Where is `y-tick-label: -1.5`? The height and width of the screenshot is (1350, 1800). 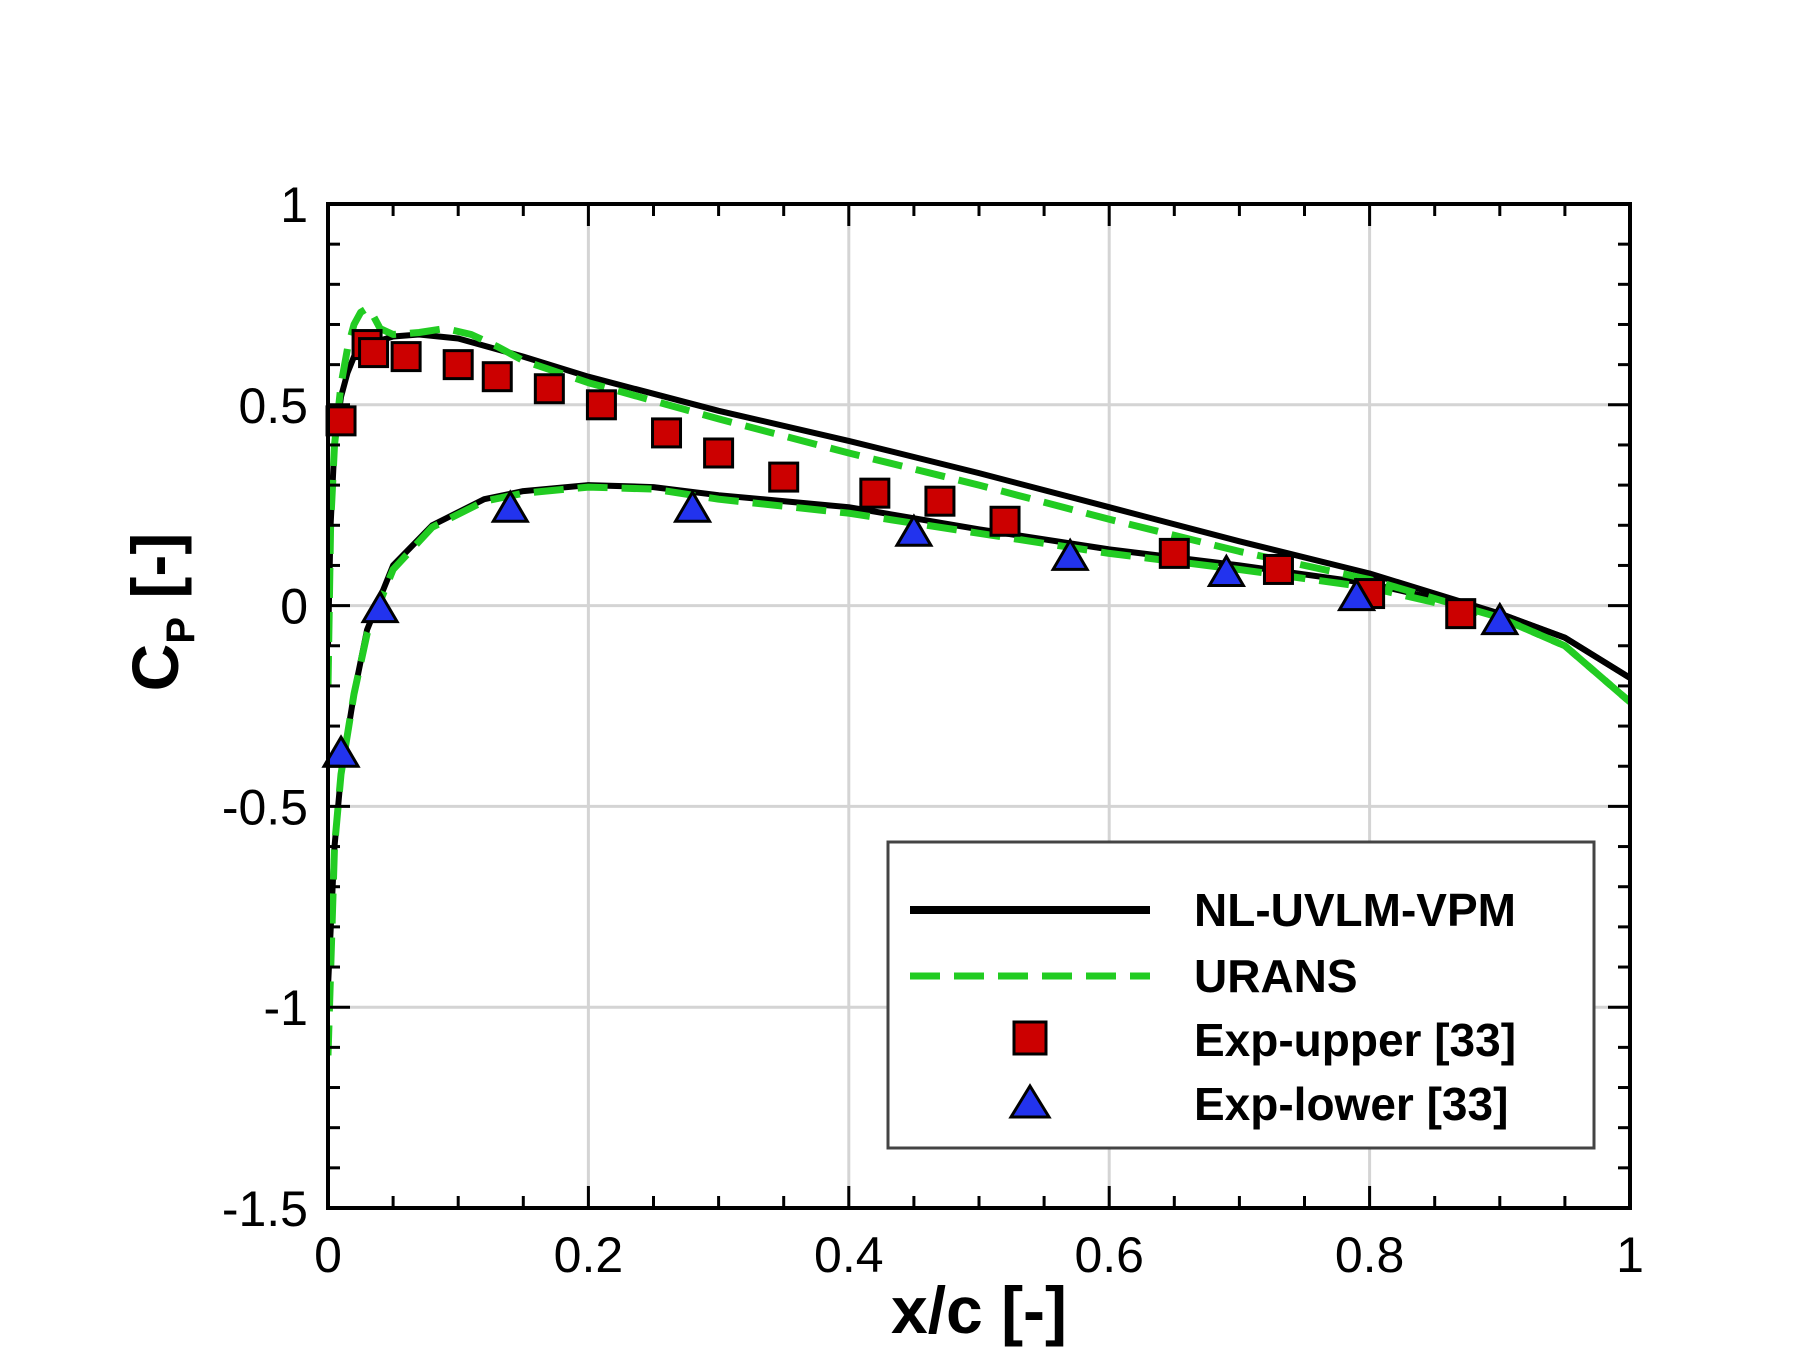 y-tick-label: -1.5 is located at coordinates (265, 1209).